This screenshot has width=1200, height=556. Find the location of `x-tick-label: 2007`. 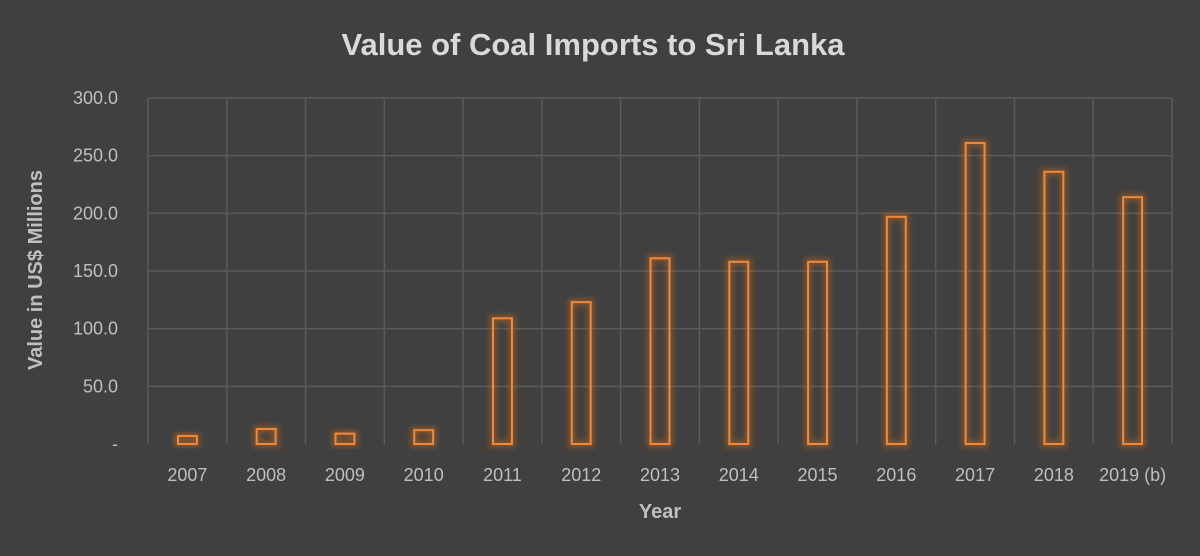

x-tick-label: 2007 is located at coordinates (187, 475).